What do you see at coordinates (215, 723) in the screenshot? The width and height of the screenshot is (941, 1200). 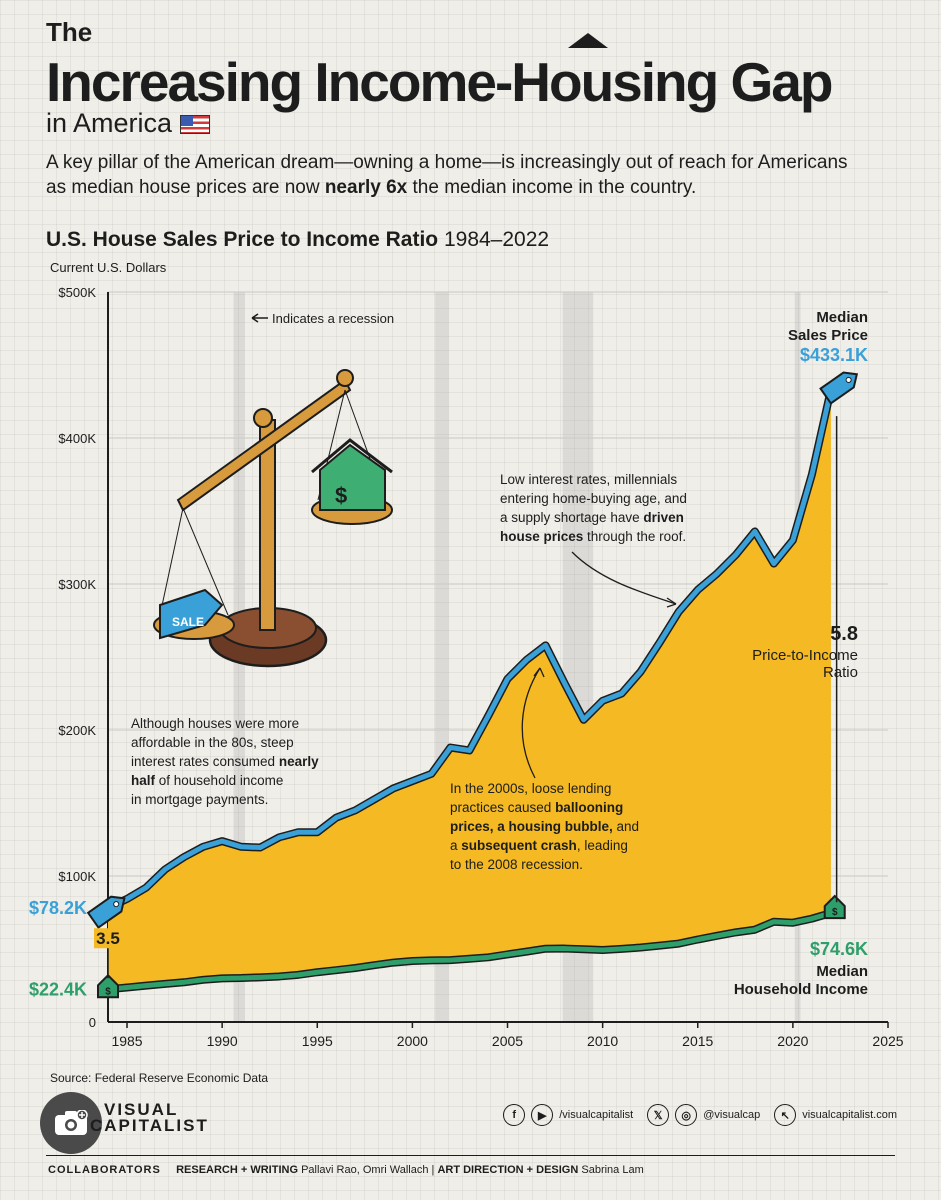 I see `annotation-80s-line-run: Although houses were more` at bounding box center [215, 723].